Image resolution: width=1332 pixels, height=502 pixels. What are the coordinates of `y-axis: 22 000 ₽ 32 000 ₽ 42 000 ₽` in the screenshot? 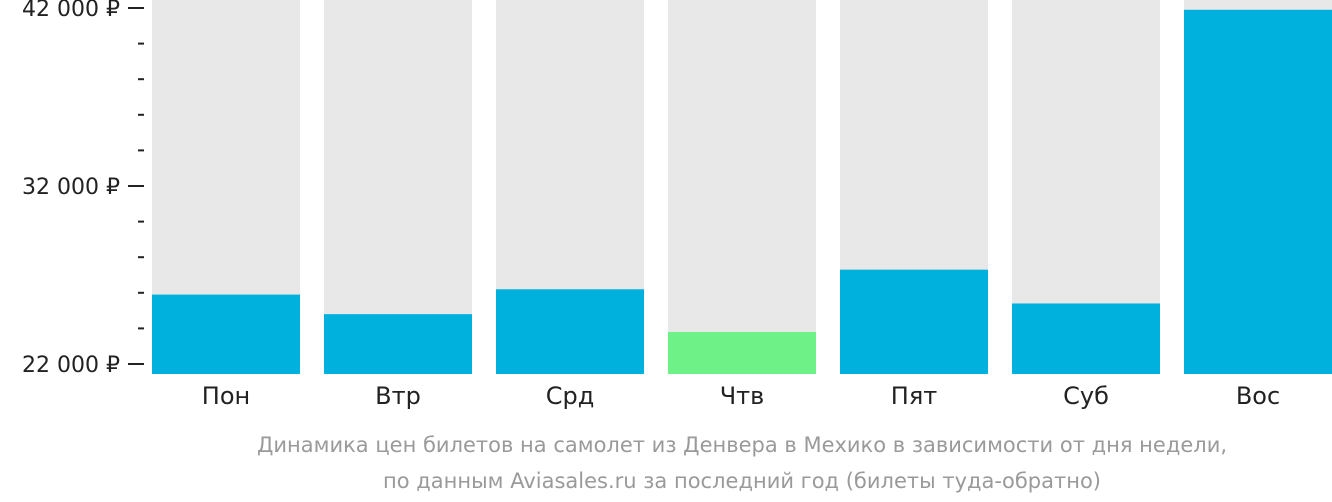 It's located at (83, 189).